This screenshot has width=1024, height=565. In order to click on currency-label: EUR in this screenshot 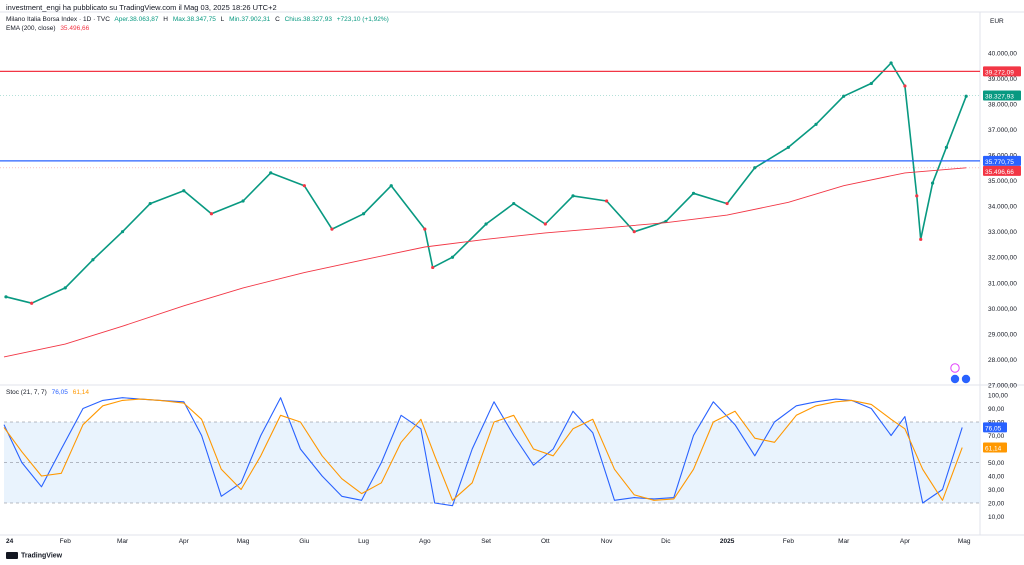, I will do `click(997, 21)`.